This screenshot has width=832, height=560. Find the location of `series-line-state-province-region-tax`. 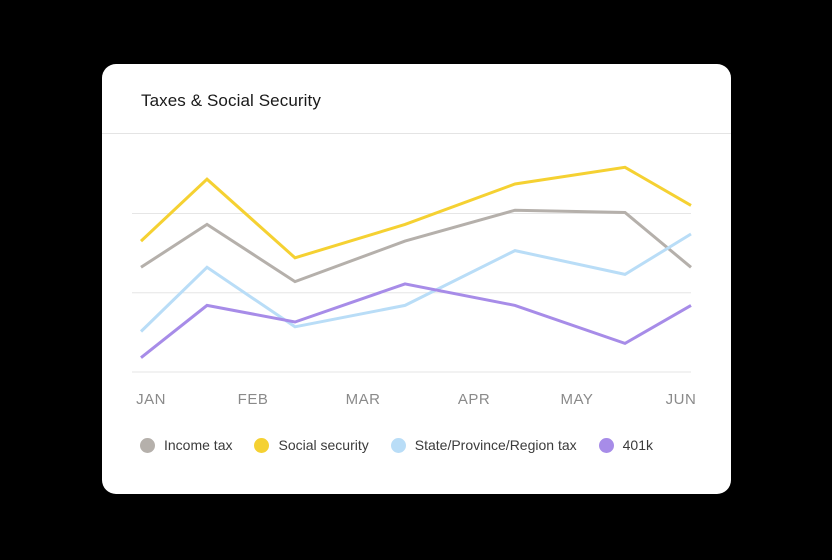

series-line-state-province-region-tax is located at coordinates (415, 282).